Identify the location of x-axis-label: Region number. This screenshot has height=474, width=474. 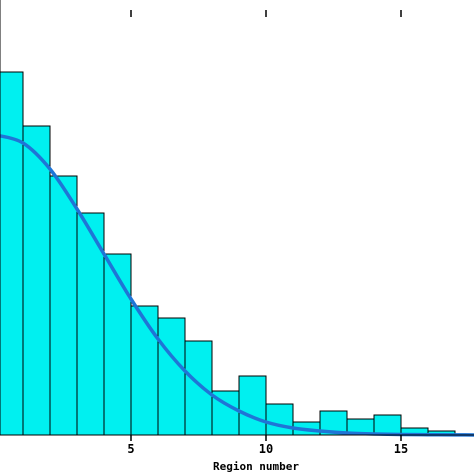
(256, 466).